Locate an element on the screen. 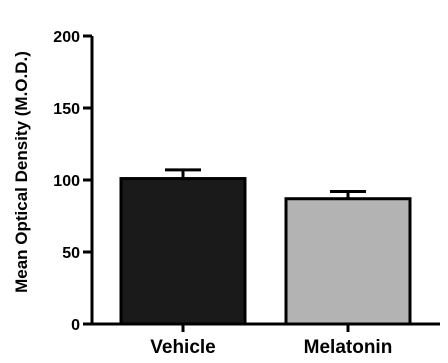 This screenshot has height=363, width=448. y-tick-label: 200 is located at coordinates (66, 37).